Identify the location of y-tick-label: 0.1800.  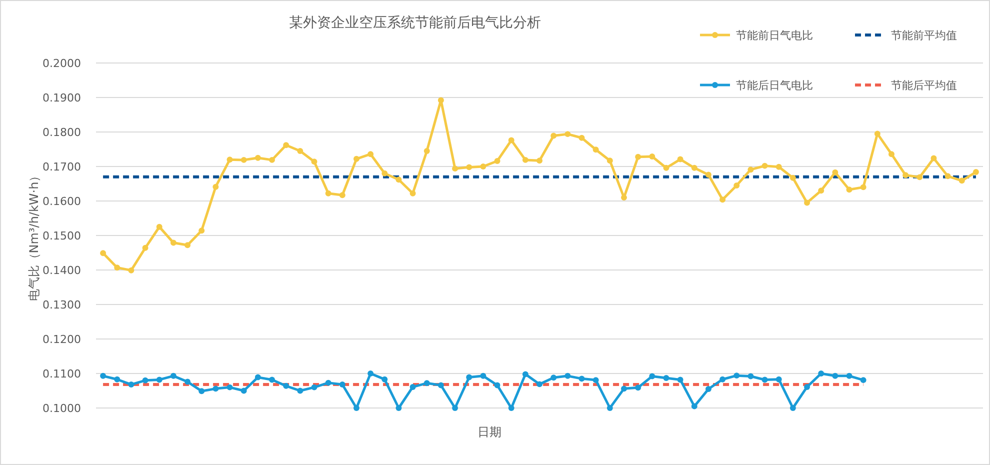
(61, 132).